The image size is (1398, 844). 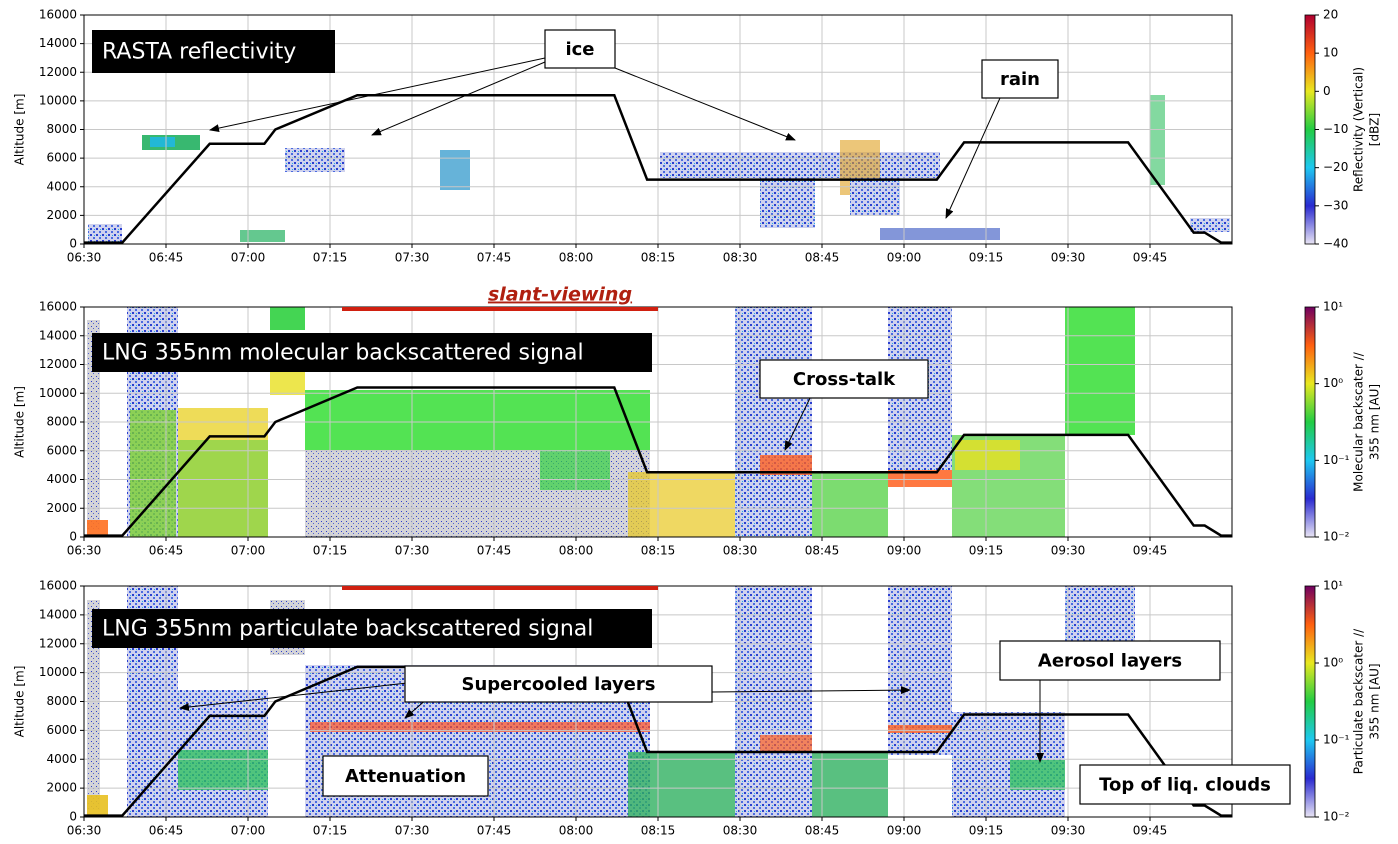 What do you see at coordinates (1335, 167) in the screenshot?
I see `colorbar-tick-label: −20` at bounding box center [1335, 167].